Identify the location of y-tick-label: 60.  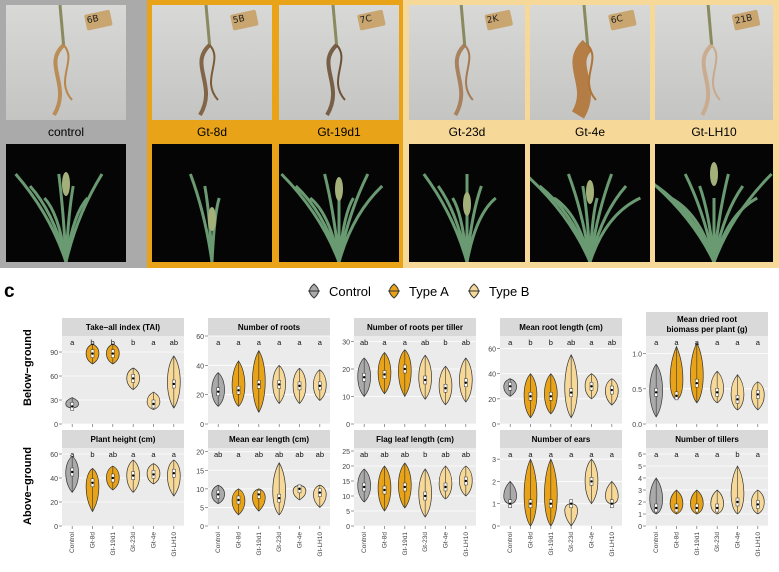
(200, 337).